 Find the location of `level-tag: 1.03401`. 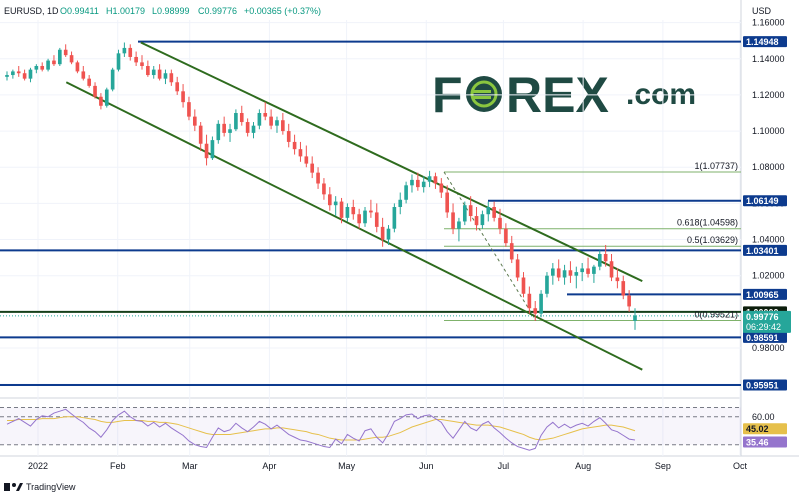

level-tag: 1.03401 is located at coordinates (762, 251).